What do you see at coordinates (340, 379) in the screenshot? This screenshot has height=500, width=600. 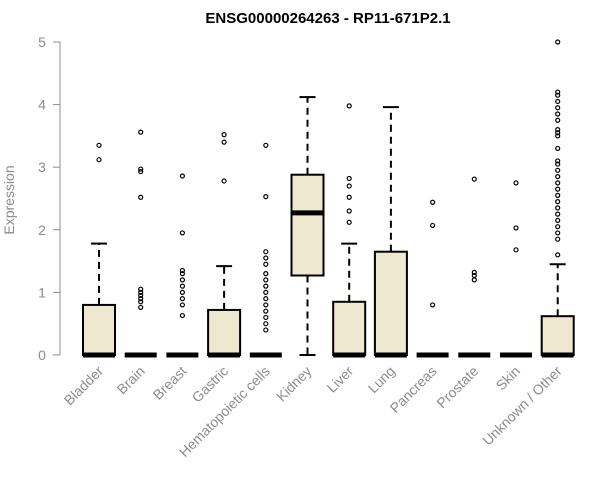 I see `x-tick-label: Liver` at bounding box center [340, 379].